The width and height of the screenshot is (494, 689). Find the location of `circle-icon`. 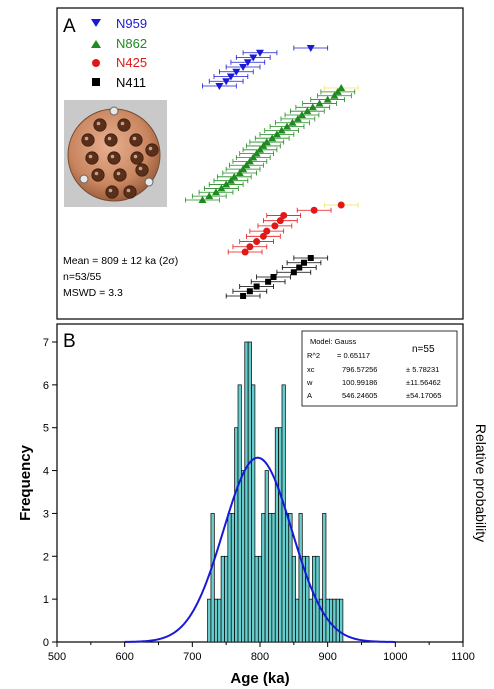

circle-icon is located at coordinates (96, 63).